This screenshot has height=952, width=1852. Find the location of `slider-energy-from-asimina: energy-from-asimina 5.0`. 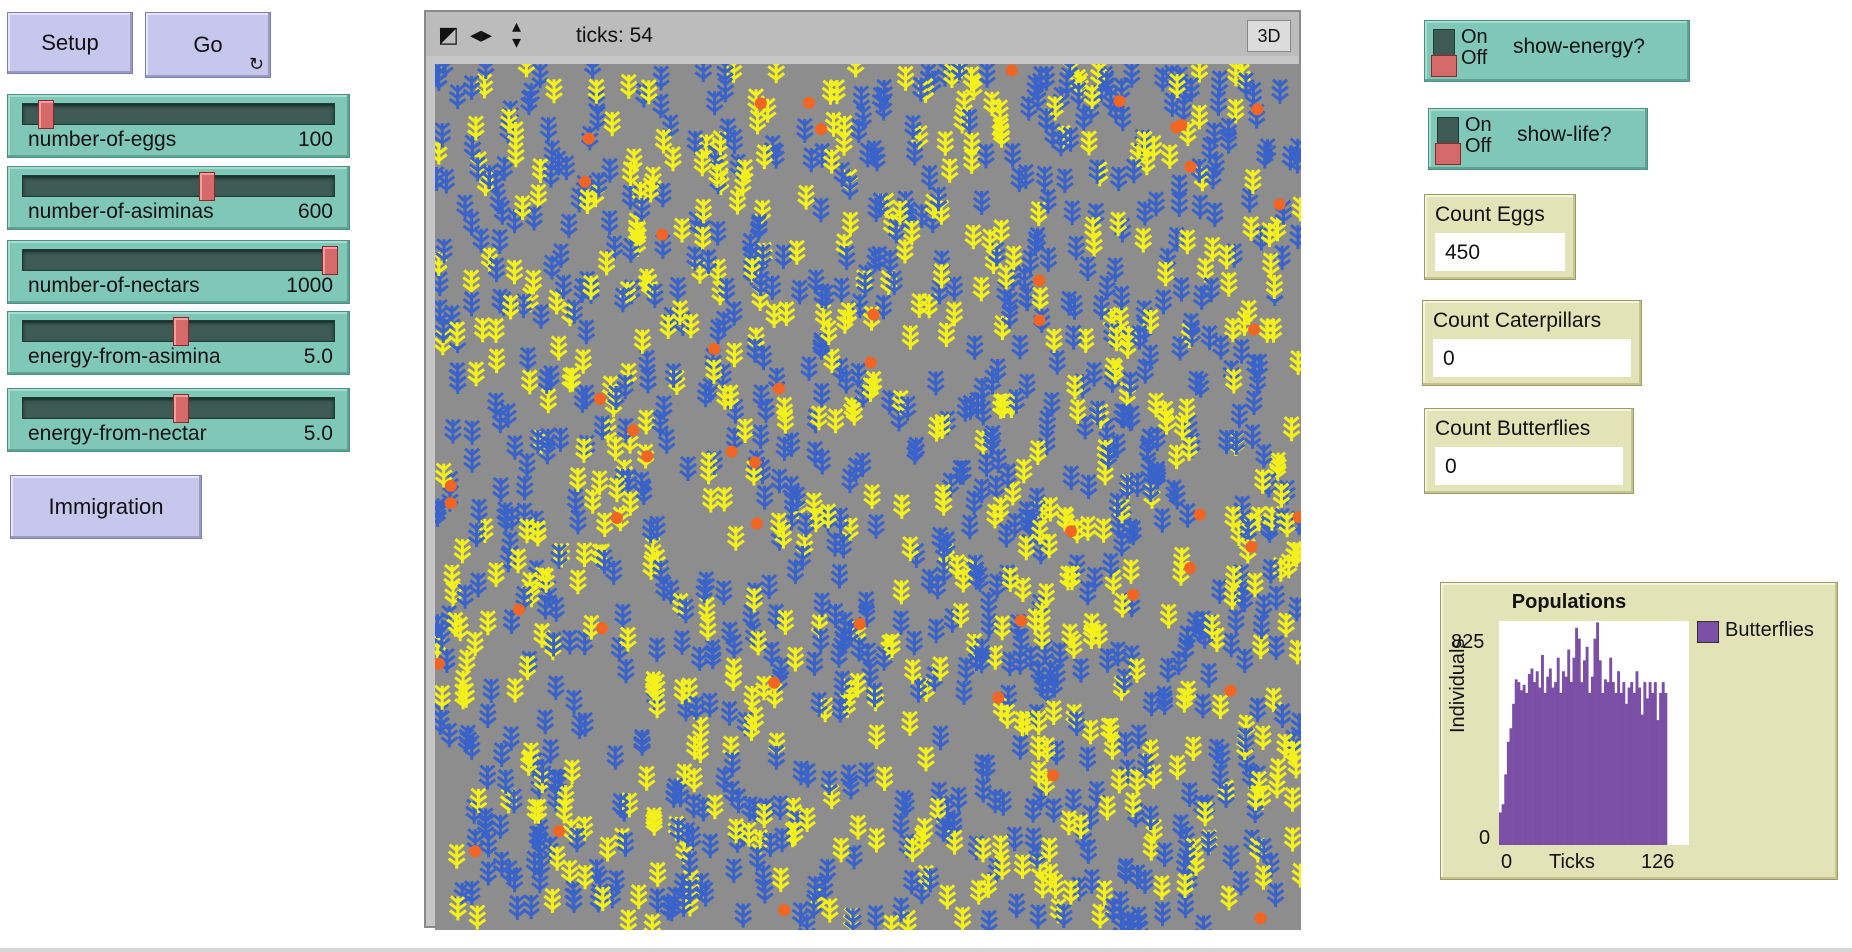

slider-energy-from-asimina: energy-from-asimina 5.0 is located at coordinates (178, 343).